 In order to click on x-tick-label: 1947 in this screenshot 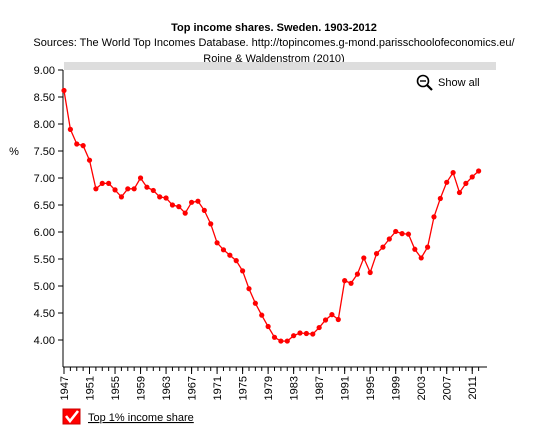, I will do `click(65, 388)`.